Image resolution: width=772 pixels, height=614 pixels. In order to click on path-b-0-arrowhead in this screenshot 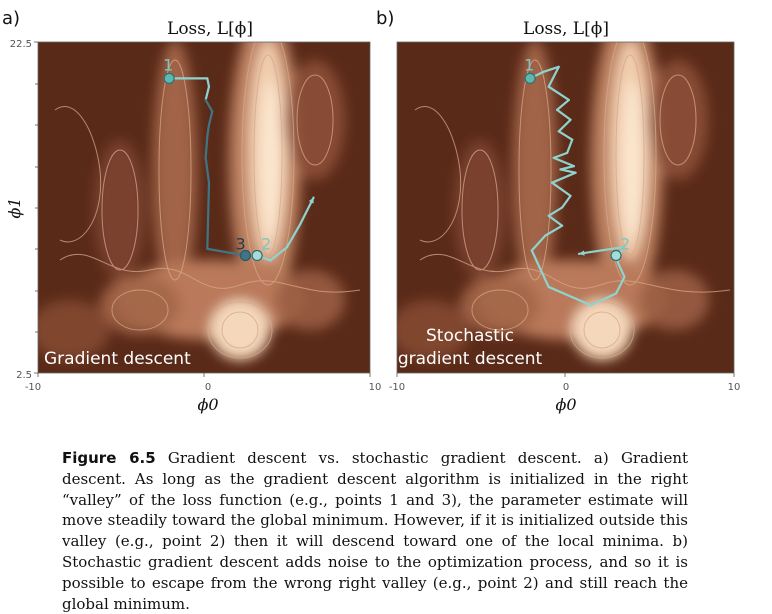, I will do `click(581, 253)`.